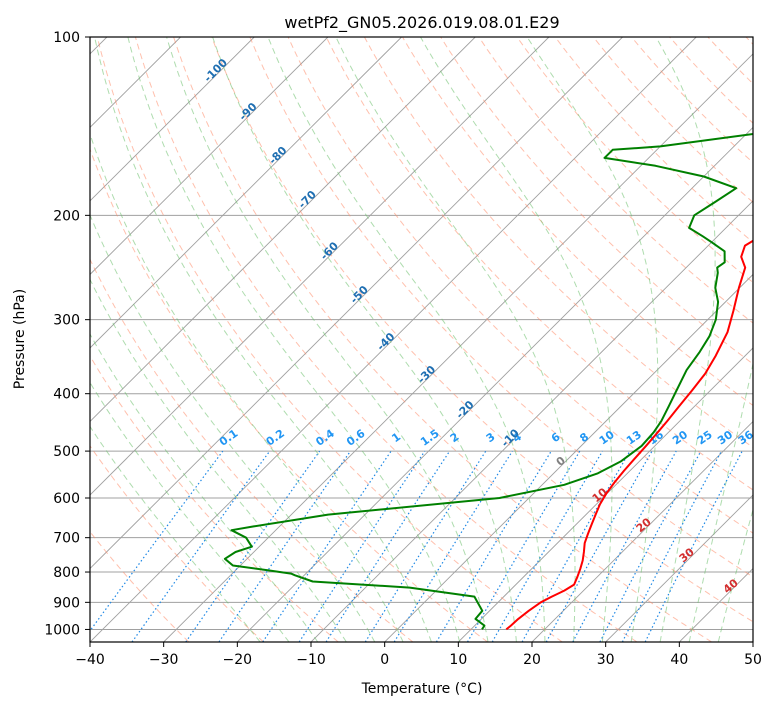 This screenshot has height=708, width=775. I want to click on isotherm-label: -100, so click(215, 70).